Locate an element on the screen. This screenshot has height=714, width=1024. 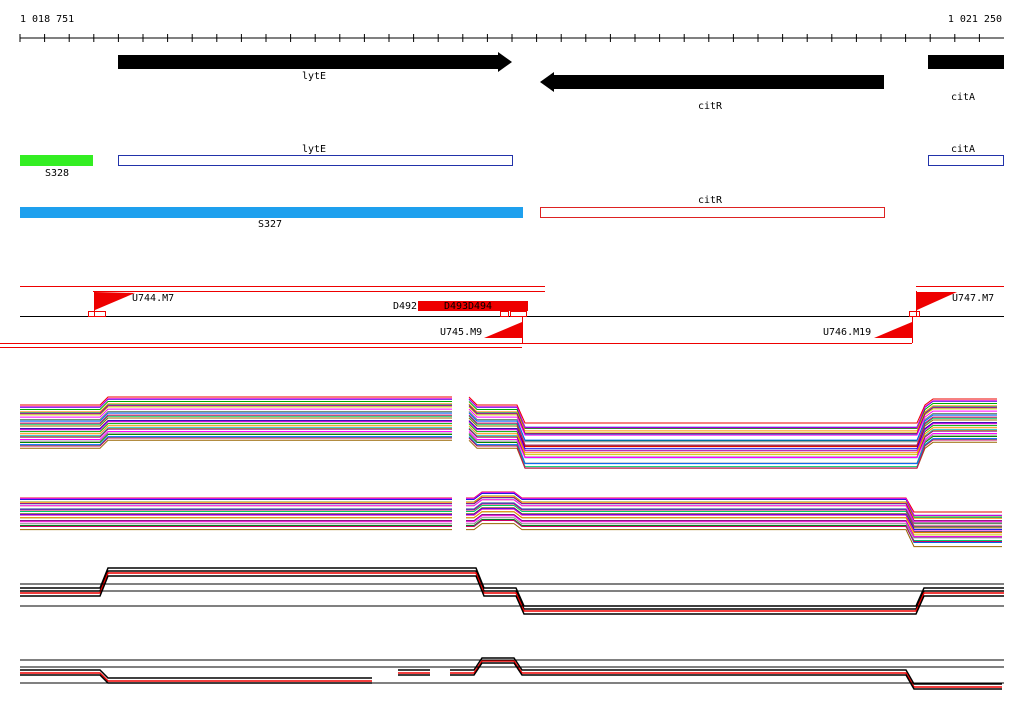
feature-label: U745.M9 is located at coordinates (461, 332).